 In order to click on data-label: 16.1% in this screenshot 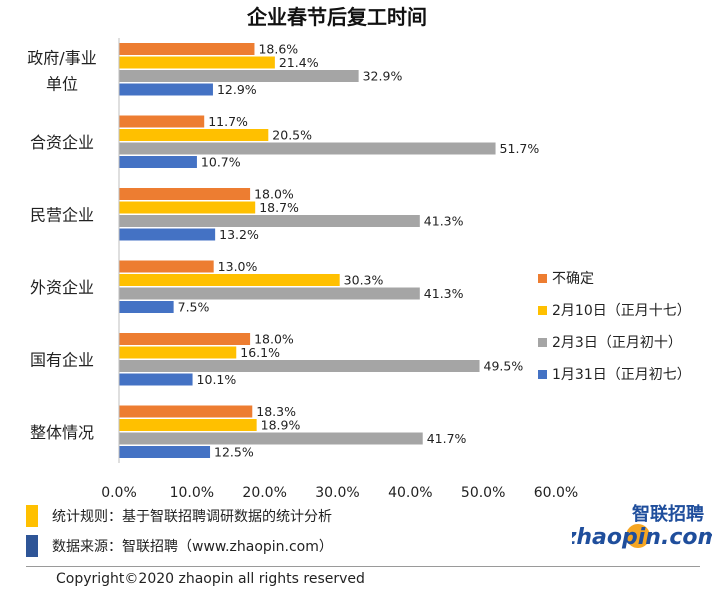, I will do `click(260, 352)`.